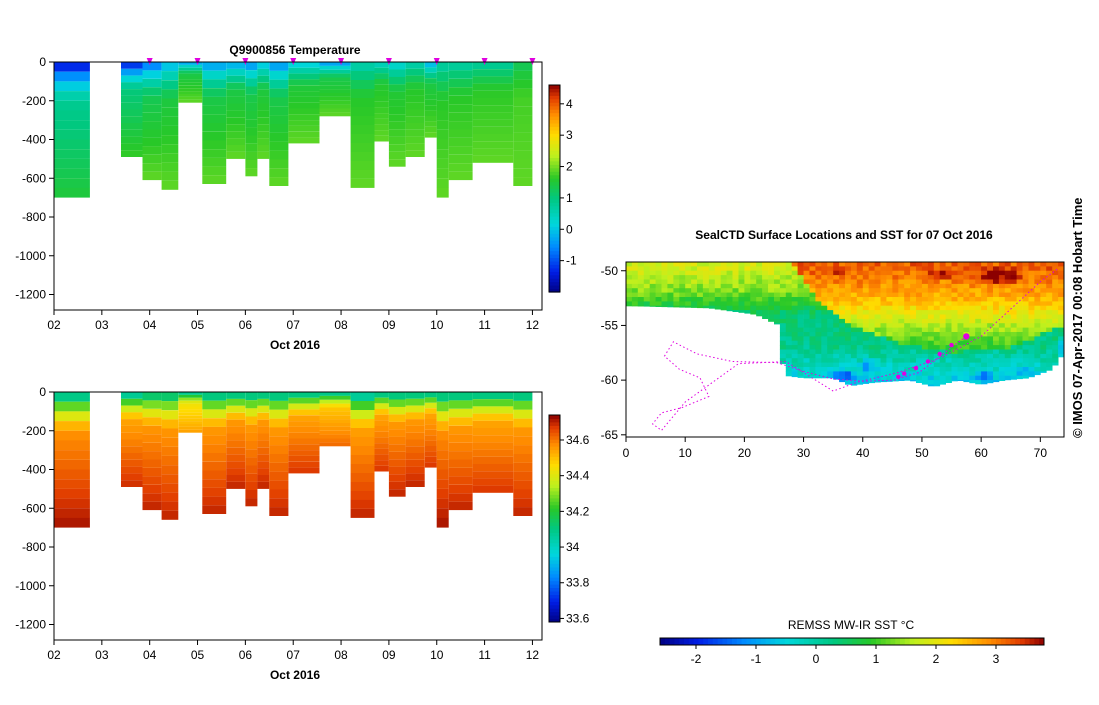 Image resolution: width=1099 pixels, height=705 pixels. What do you see at coordinates (578, 618) in the screenshot?
I see `colorbar-tick-label-0: 33.6` at bounding box center [578, 618].